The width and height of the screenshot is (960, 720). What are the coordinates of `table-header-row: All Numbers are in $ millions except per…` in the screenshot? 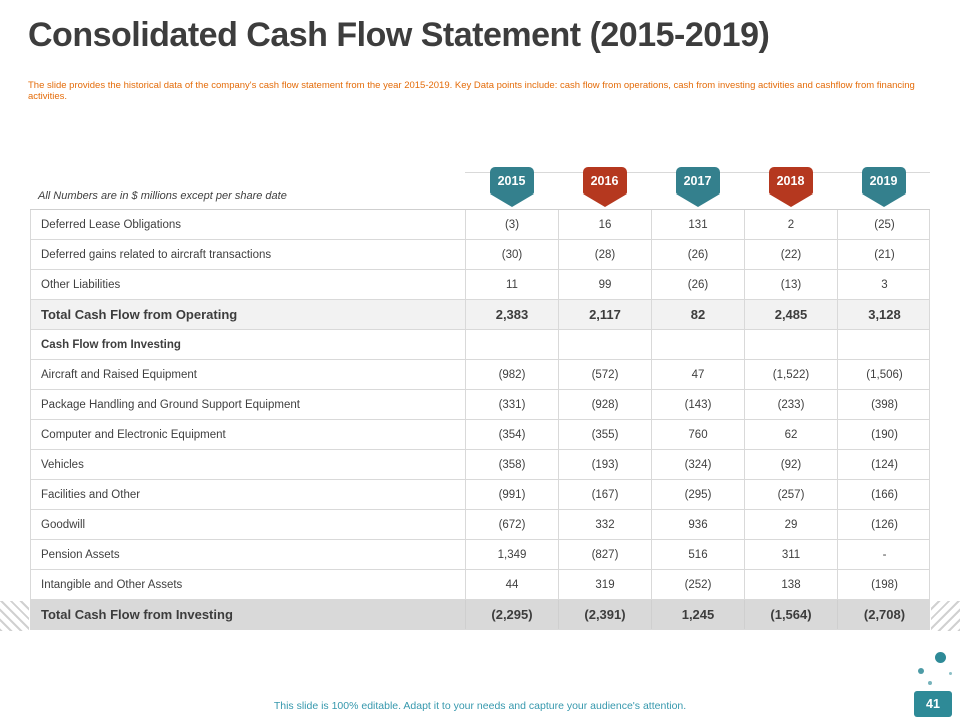 It's located at (480, 188).